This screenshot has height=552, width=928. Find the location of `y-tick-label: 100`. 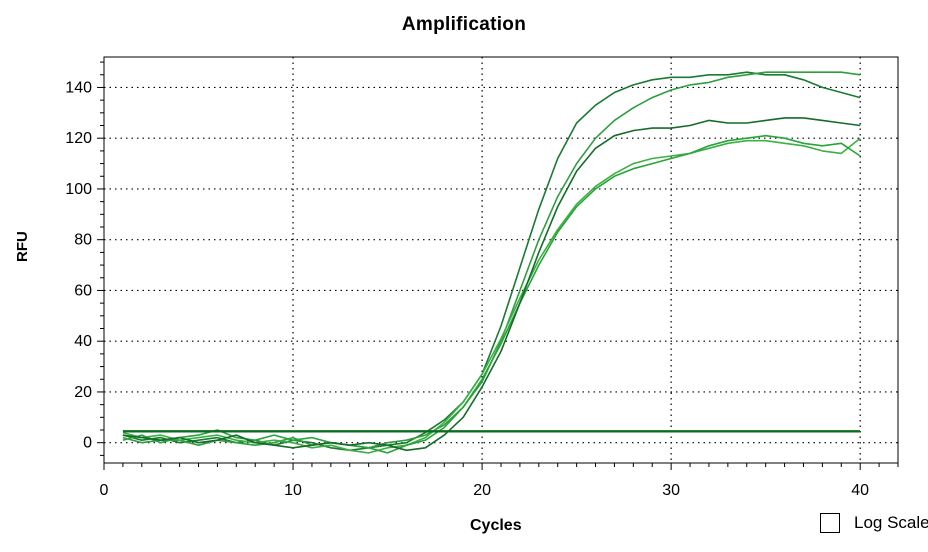

y-tick-label: 100 is located at coordinates (78, 189).